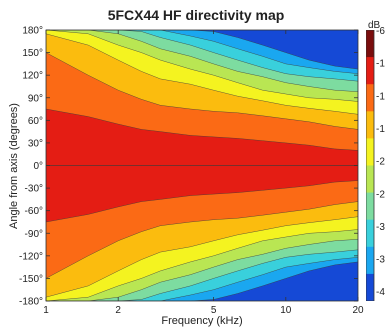 Image resolution: width=385 pixels, height=327 pixels. Describe the element at coordinates (358, 310) in the screenshot. I see `x-tick-label: 20` at that location.